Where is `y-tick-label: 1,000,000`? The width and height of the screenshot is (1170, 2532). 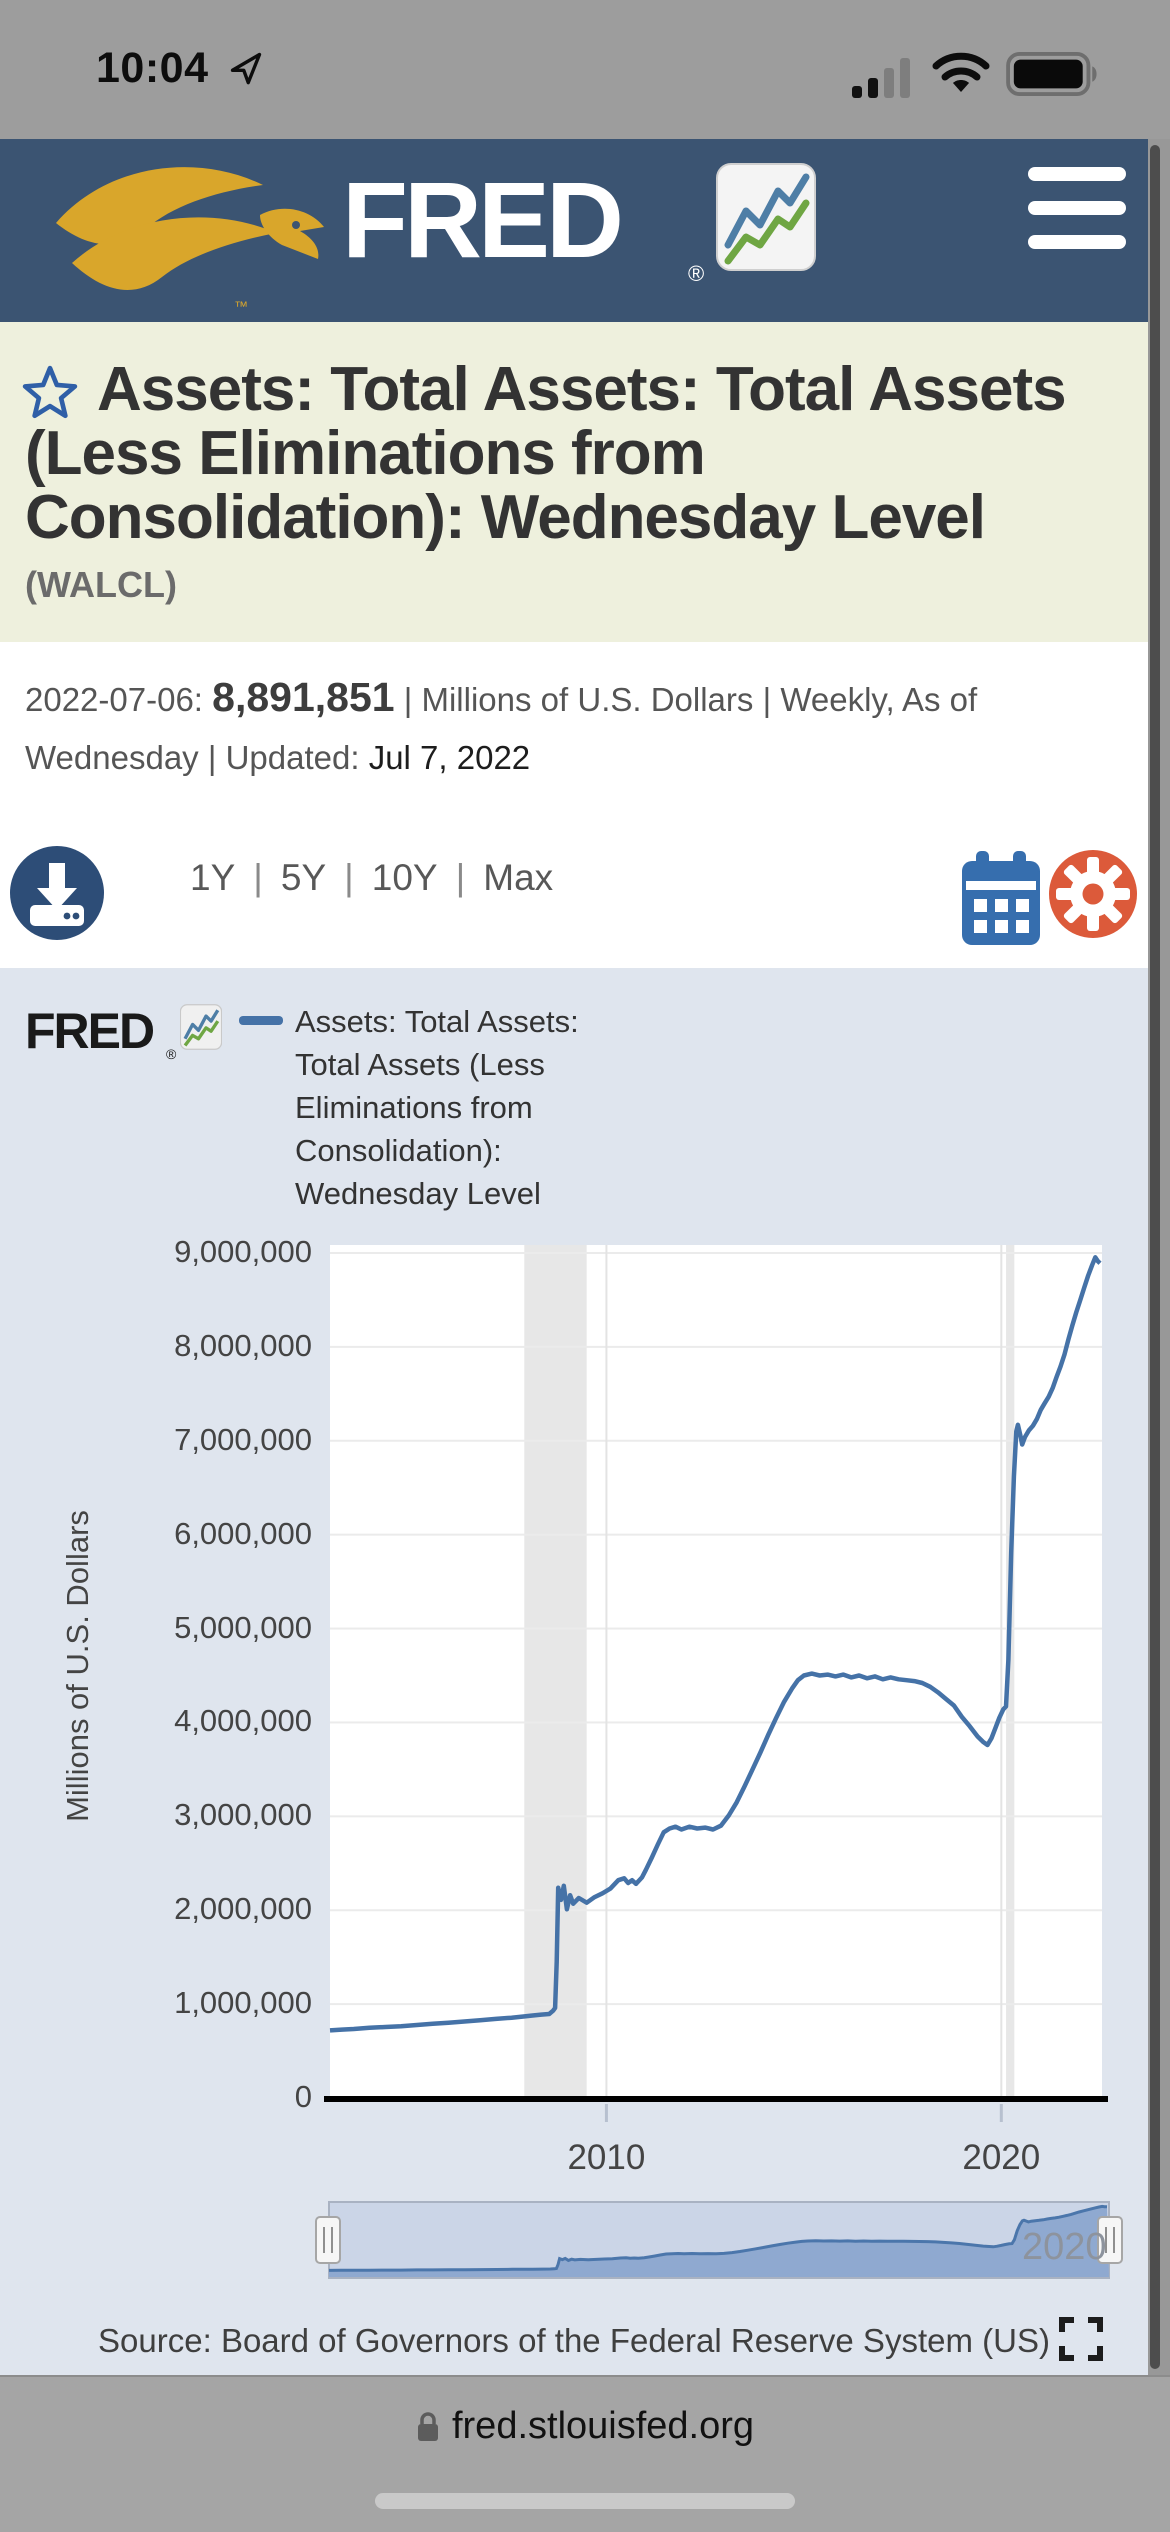 y-tick-label: 1,000,000 is located at coordinates (243, 2003).